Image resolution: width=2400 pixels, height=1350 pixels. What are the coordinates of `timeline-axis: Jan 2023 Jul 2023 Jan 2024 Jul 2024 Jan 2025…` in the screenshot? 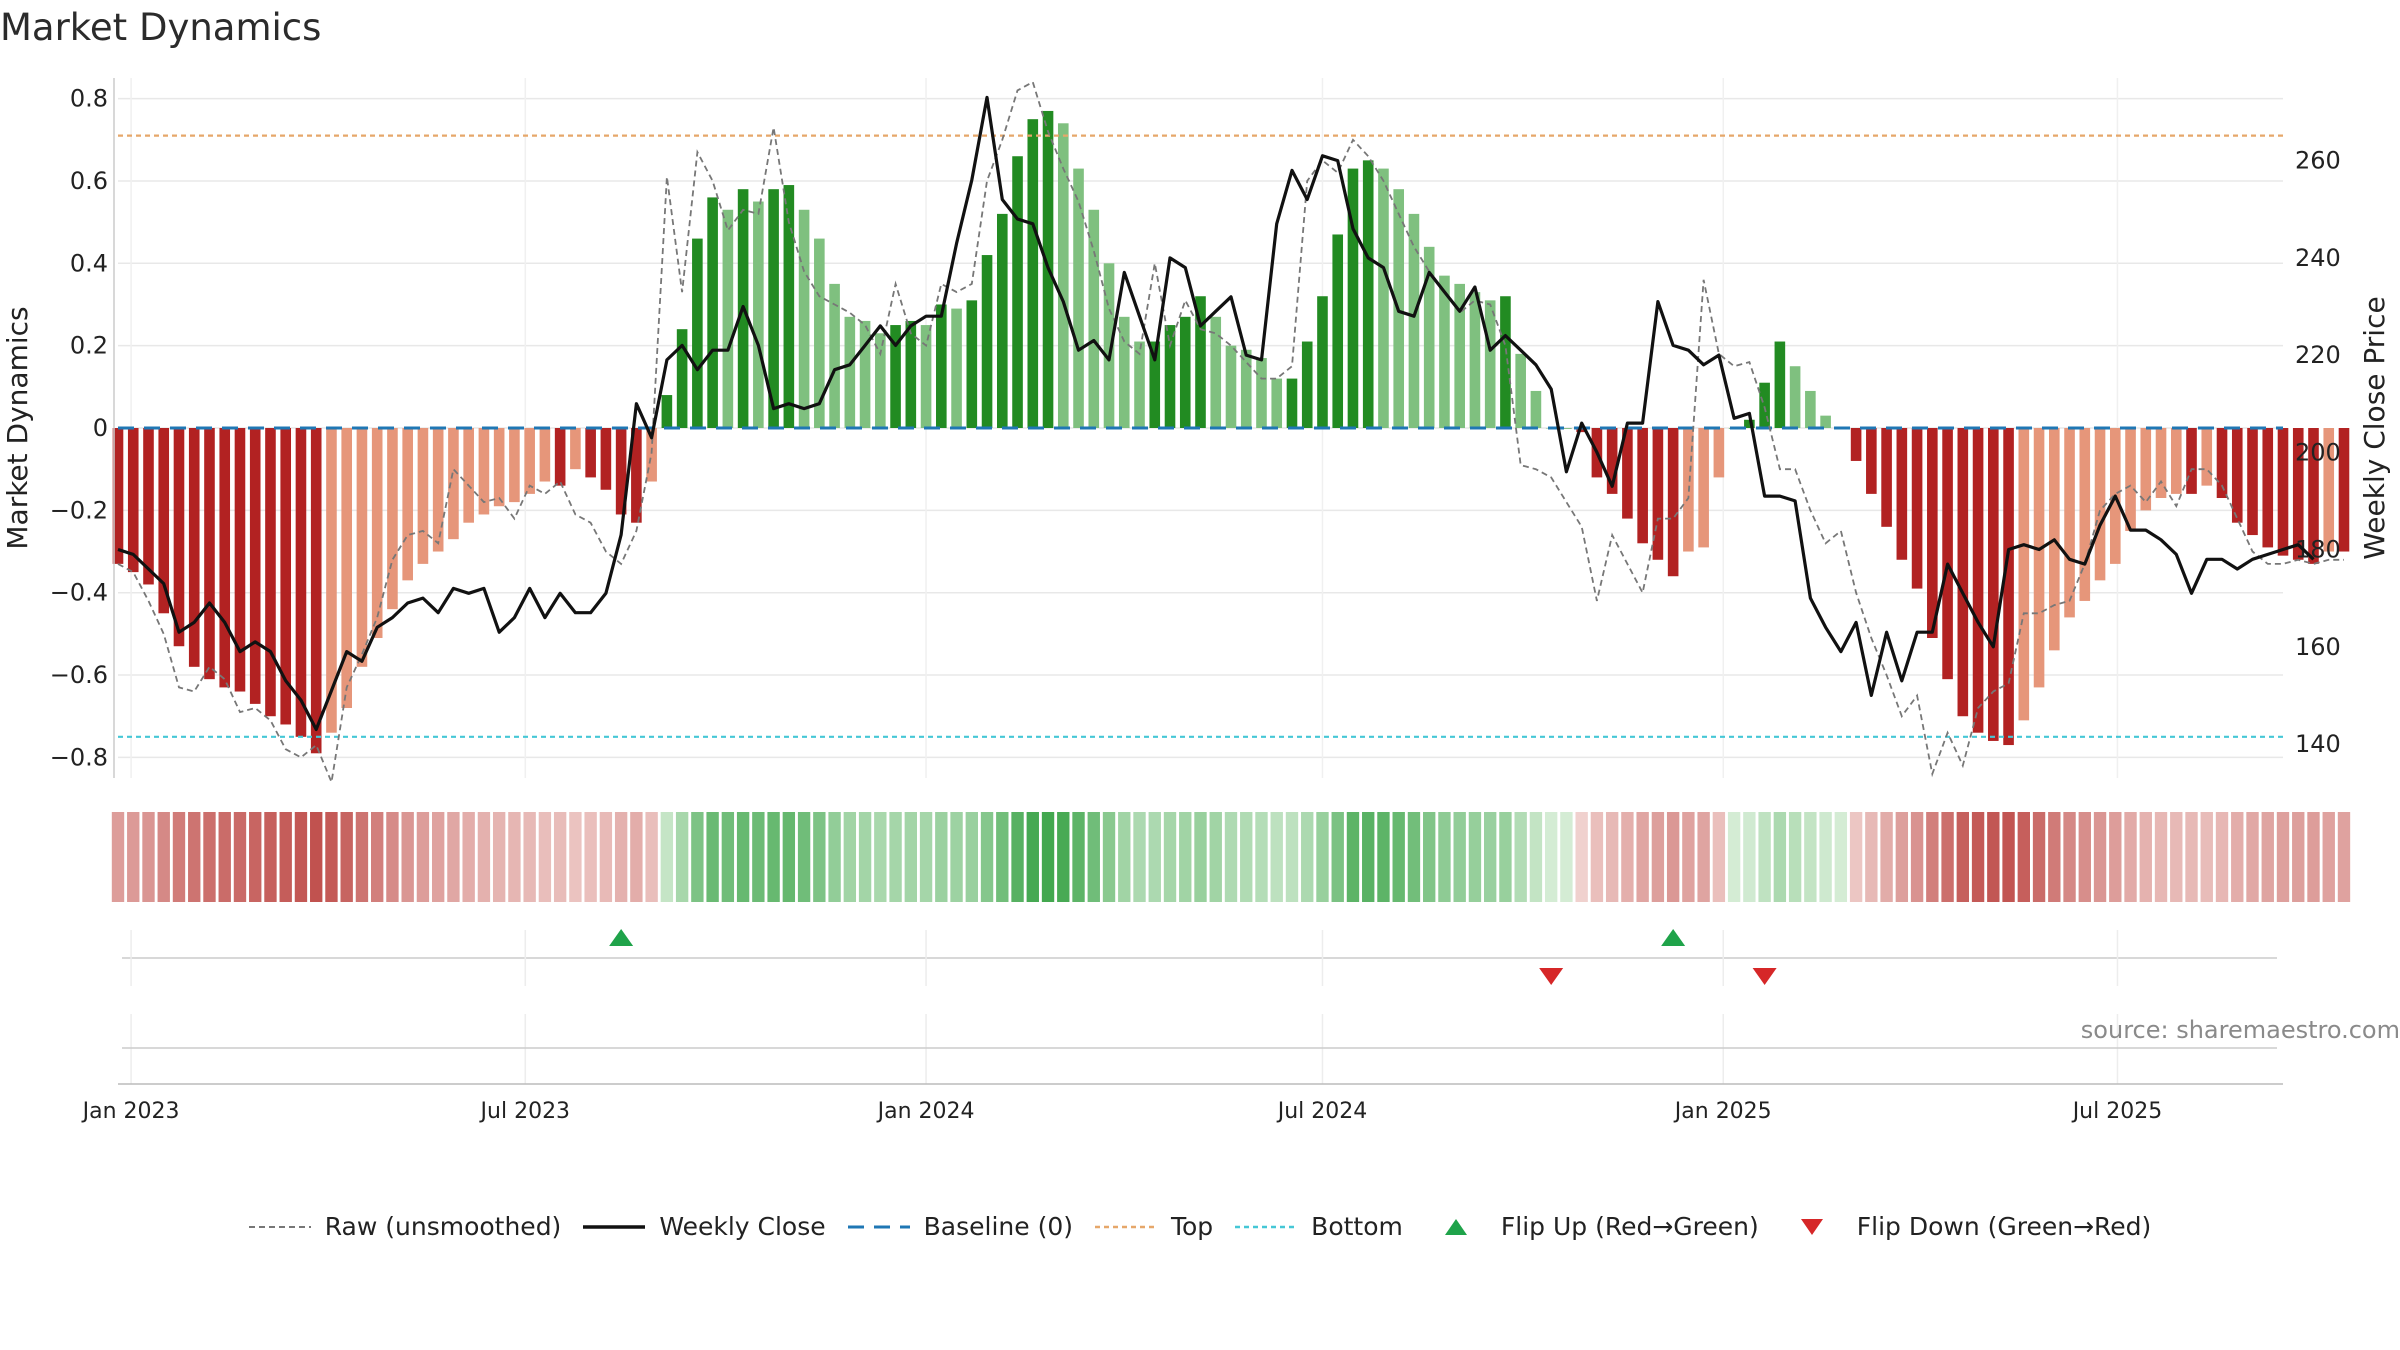 It's located at (1182, 1069).